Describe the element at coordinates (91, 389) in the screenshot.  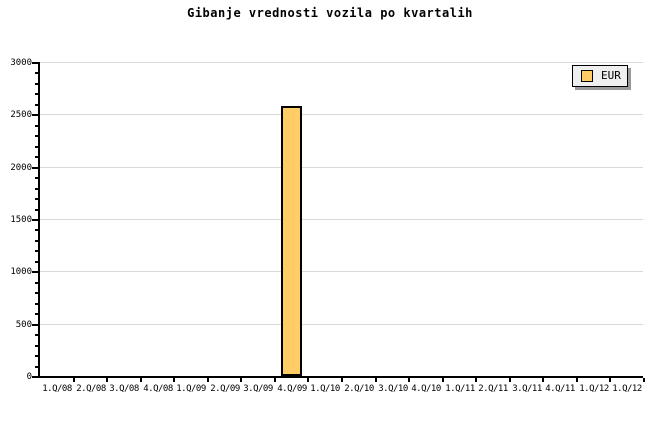
I see `x-axis-tick-label: 2.Q/08` at that location.